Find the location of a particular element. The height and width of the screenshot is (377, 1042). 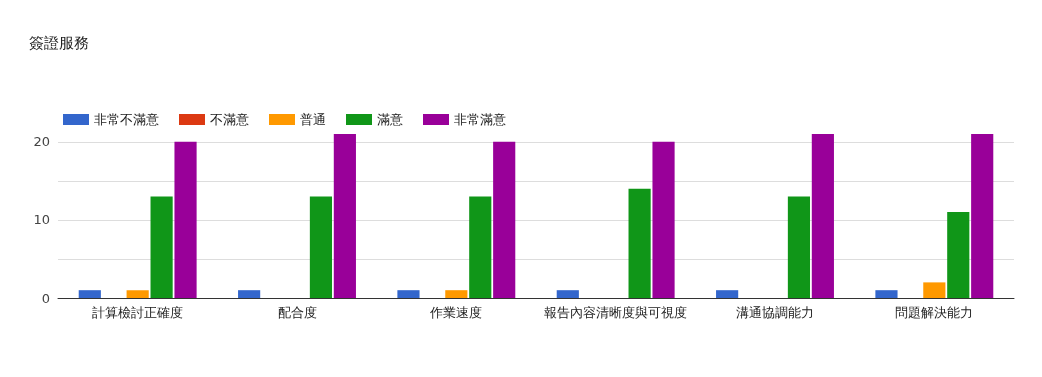

x-tick-label: 作業速度 is located at coordinates (456, 312).